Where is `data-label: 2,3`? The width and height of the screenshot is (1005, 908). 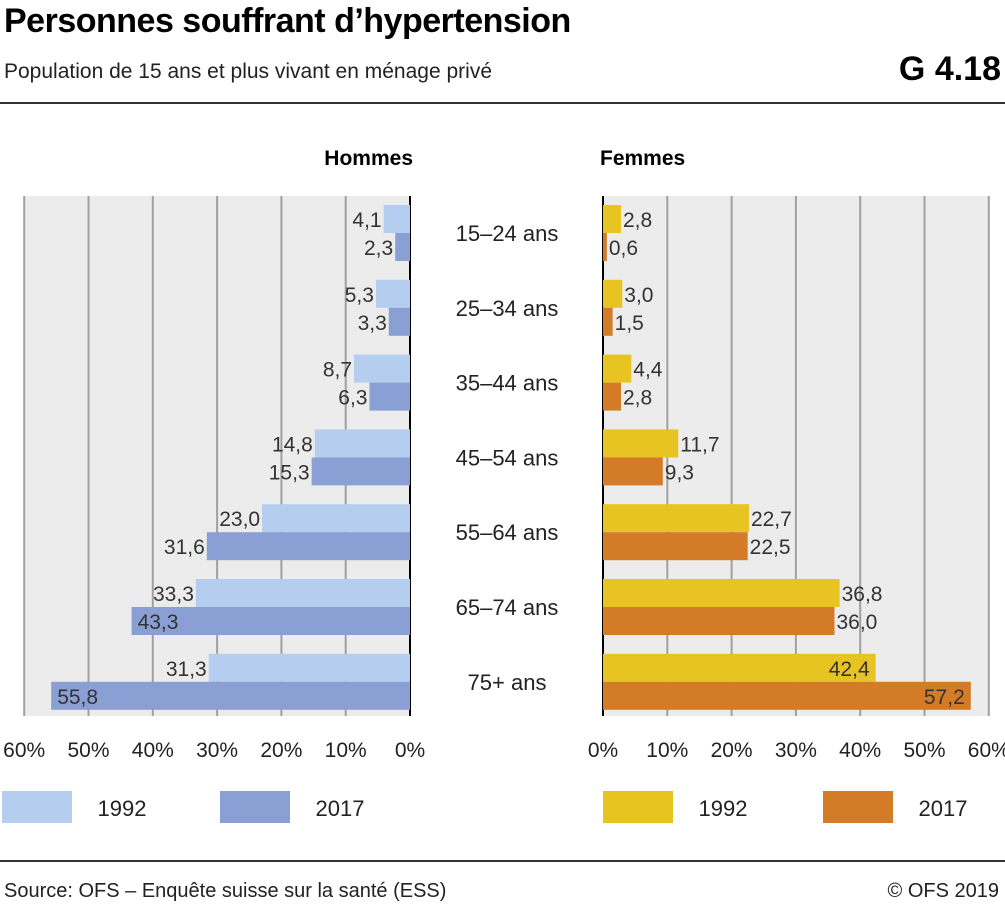 data-label: 2,3 is located at coordinates (378, 248).